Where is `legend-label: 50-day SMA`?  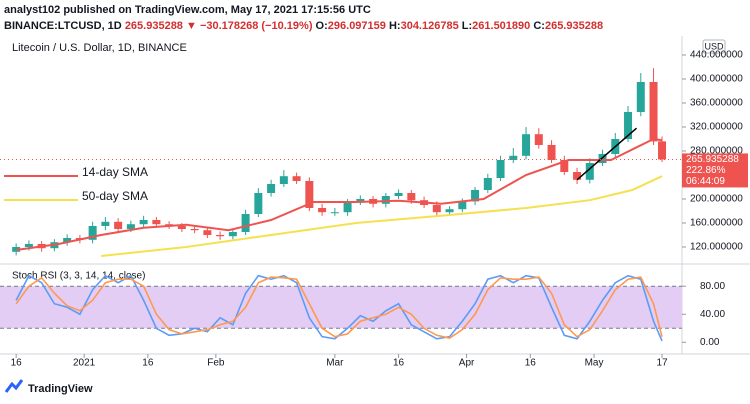 legend-label: 50-day SMA is located at coordinates (115, 196).